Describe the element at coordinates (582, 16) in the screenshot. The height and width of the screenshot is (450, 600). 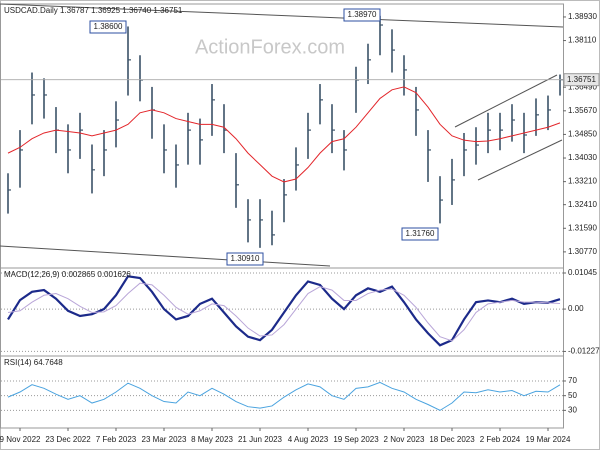
I see `y-tick-label: 1.38930` at that location.